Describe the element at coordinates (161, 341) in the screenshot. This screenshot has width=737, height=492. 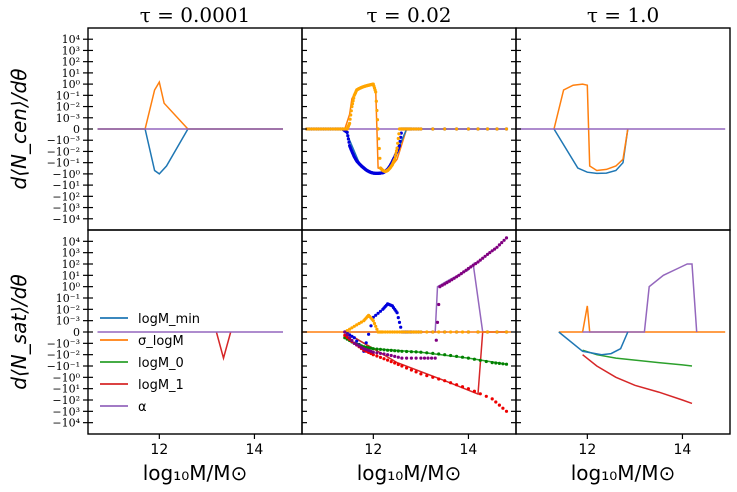
I see `legend-label: σ_logM` at that location.